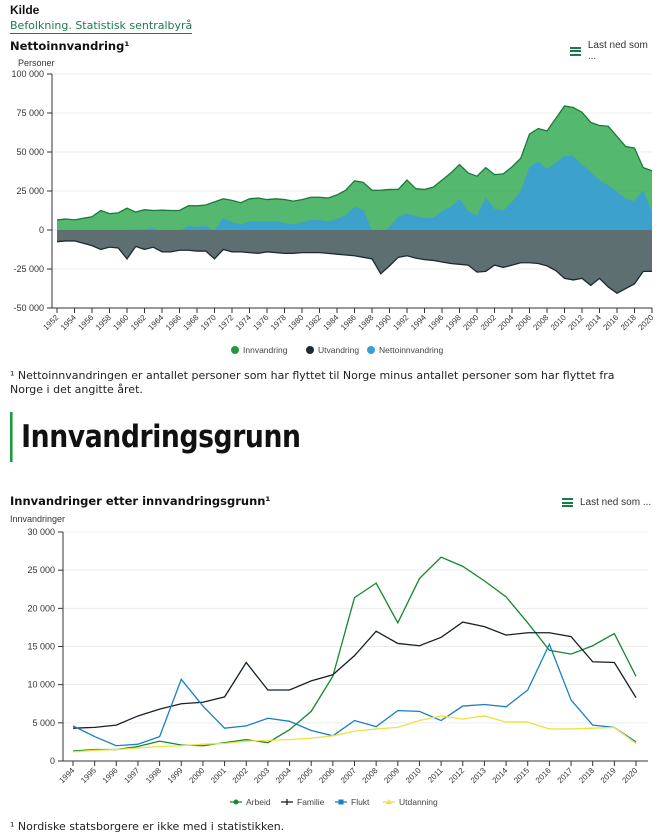 The height and width of the screenshot is (835, 658). I want to click on x-tick-label: 1986, so click(348, 322).